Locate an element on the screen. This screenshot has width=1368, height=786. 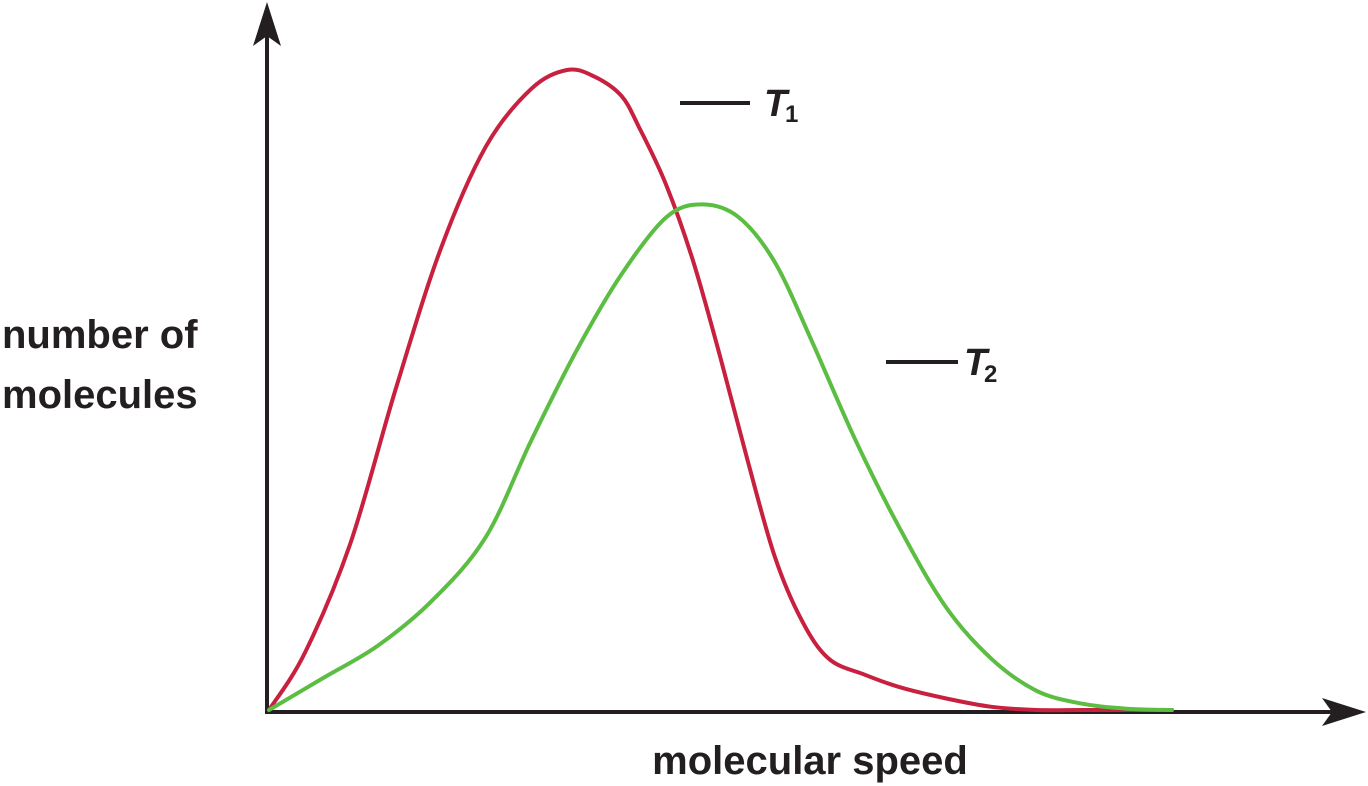
series-label-subscript-t2: 2 is located at coordinates (990, 374).